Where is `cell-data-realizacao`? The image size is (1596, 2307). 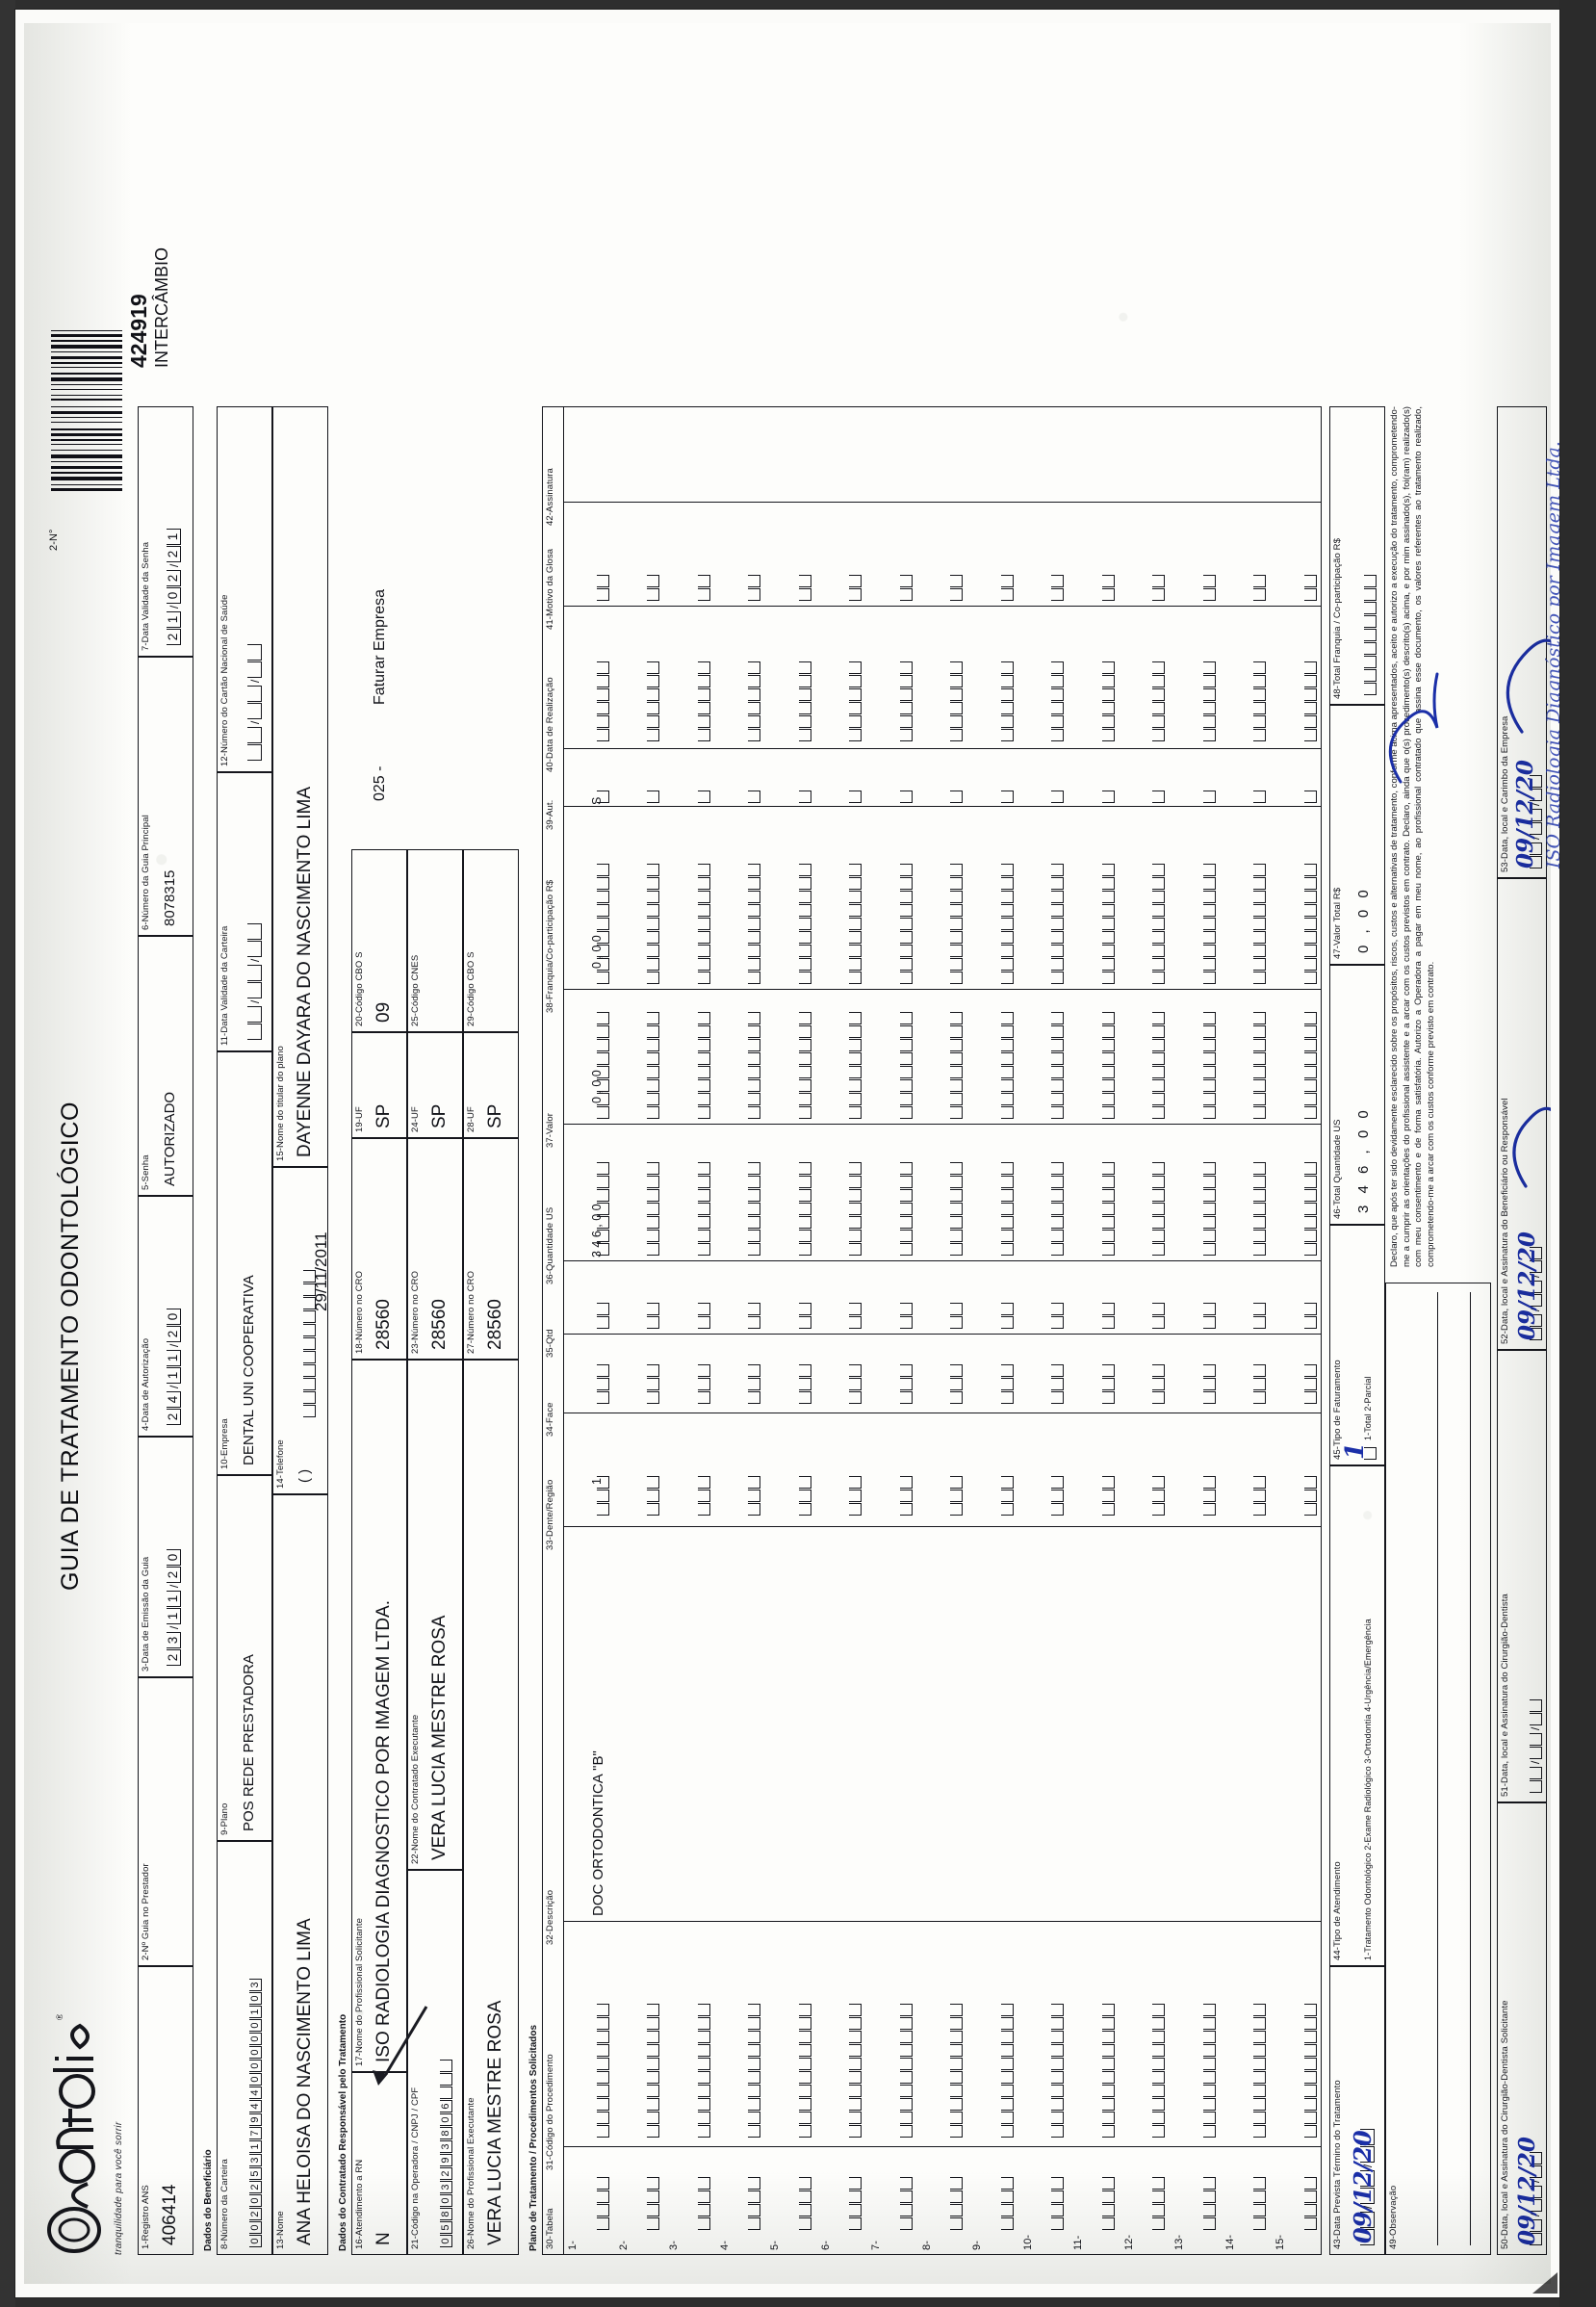
cell-data-realizacao is located at coordinates (853, 701).